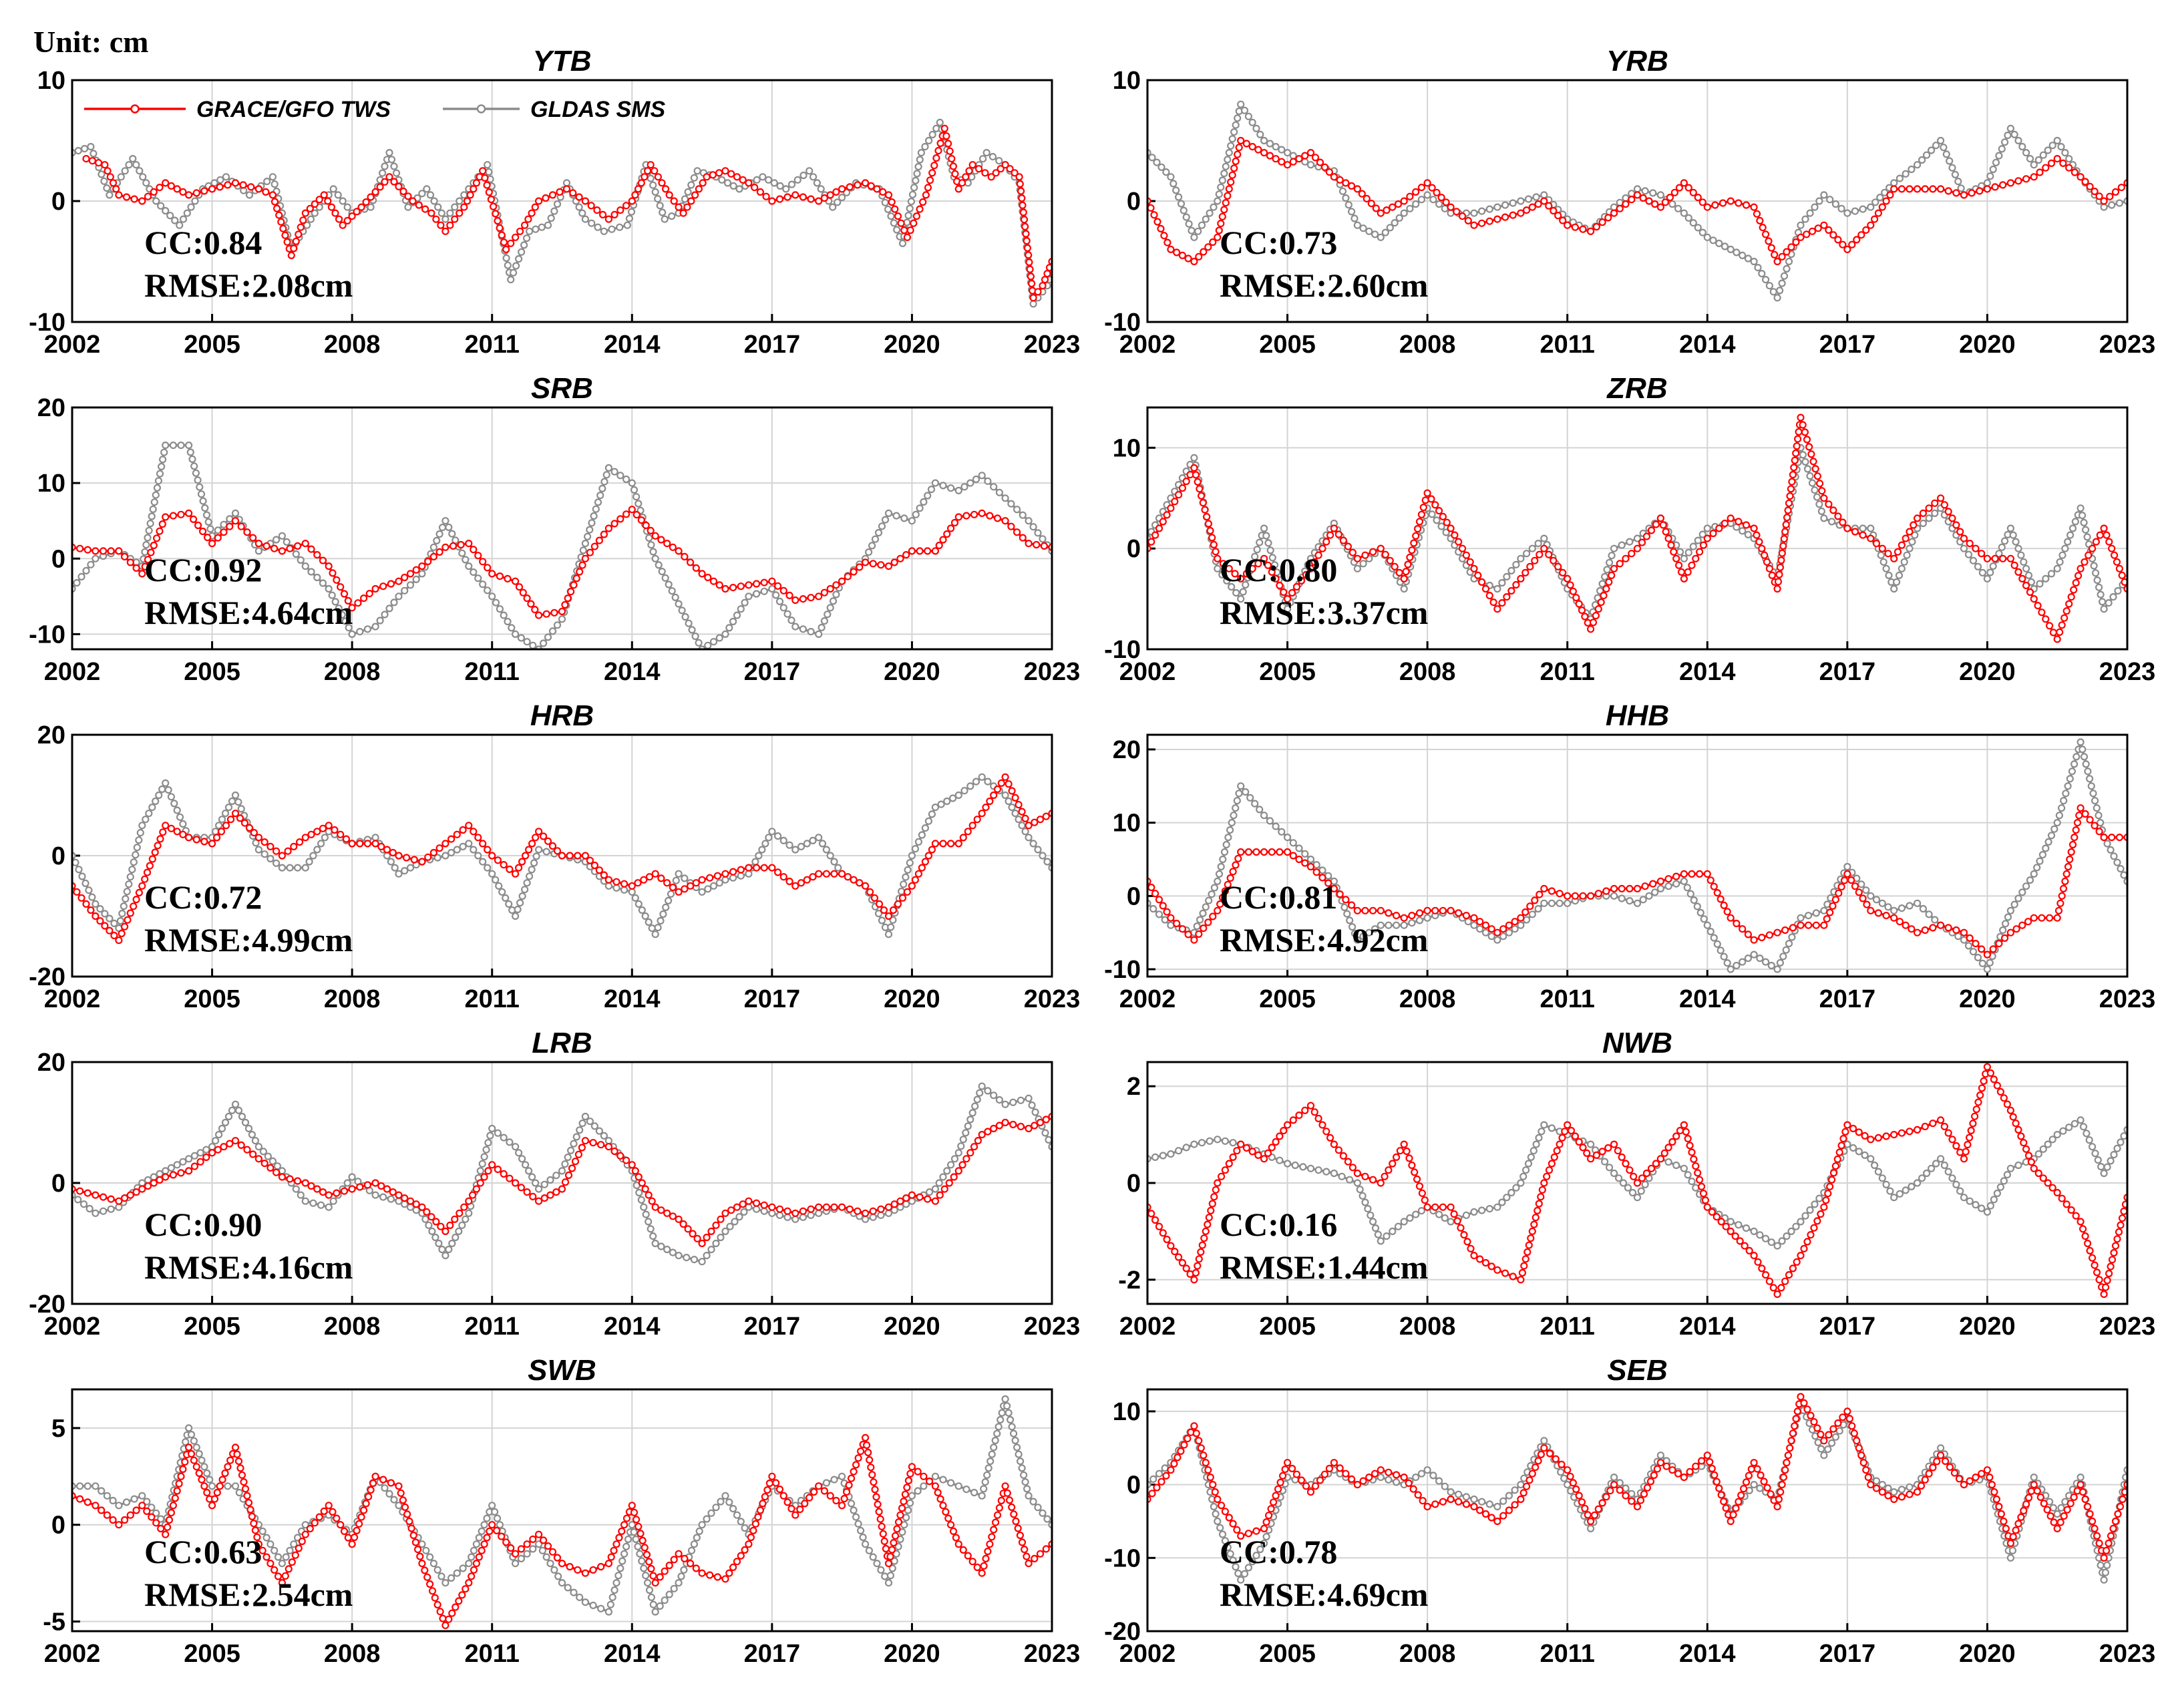 The image size is (2164, 1708). Describe the element at coordinates (1847, 345) in the screenshot. I see `x-tick-label: 2017` at that location.